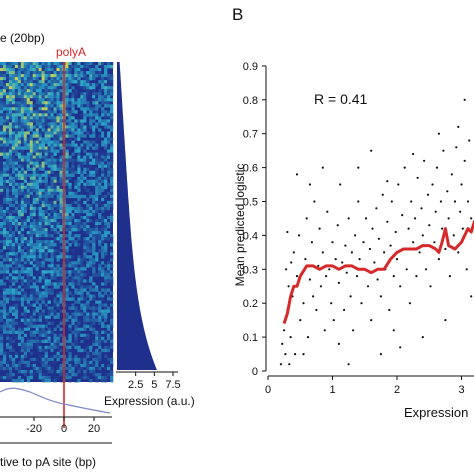 The height and width of the screenshot is (474, 474). I want to click on expression-x-tick-label: 2.5, so click(135, 385).